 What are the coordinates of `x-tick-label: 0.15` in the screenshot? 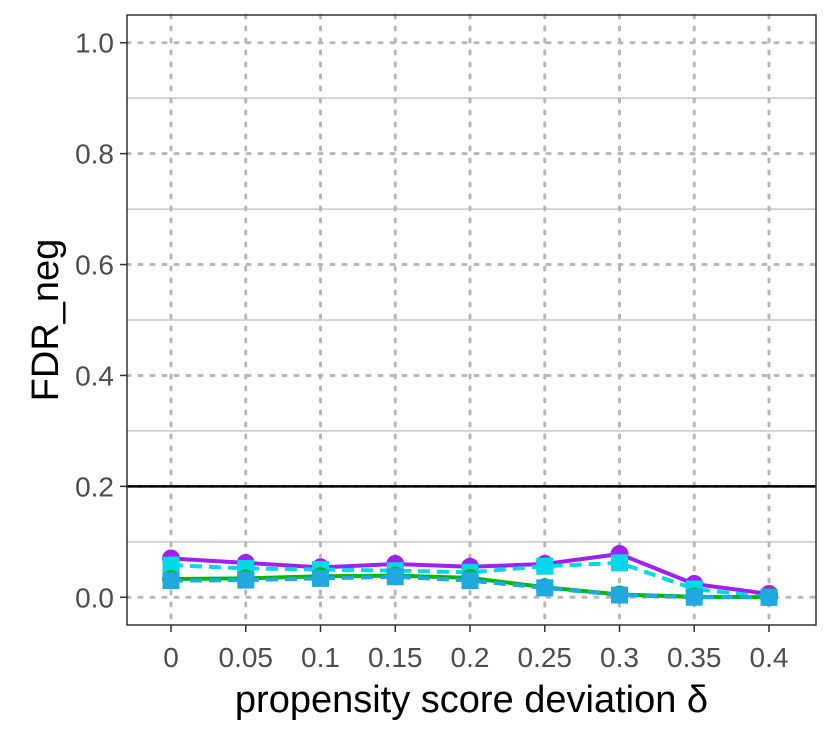 It's located at (395, 657).